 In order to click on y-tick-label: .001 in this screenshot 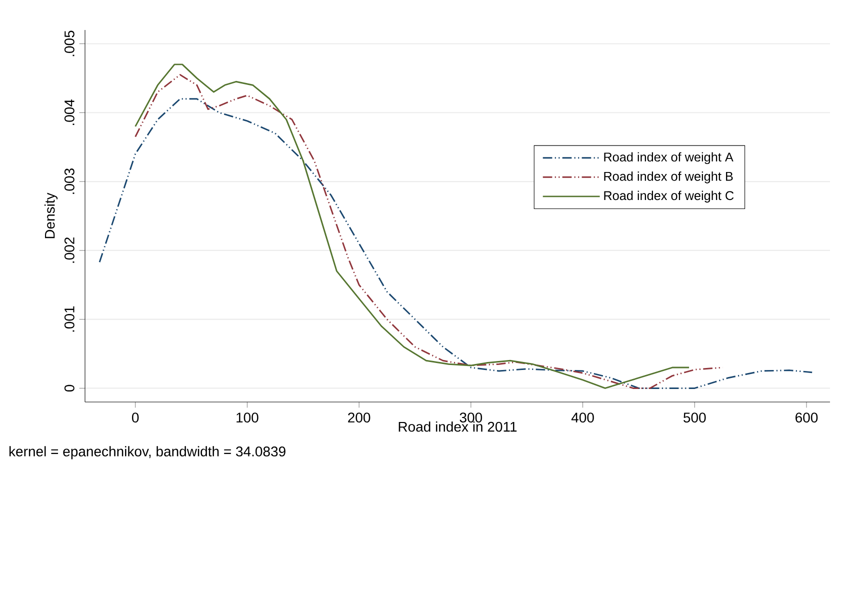, I will do `click(69, 319)`.